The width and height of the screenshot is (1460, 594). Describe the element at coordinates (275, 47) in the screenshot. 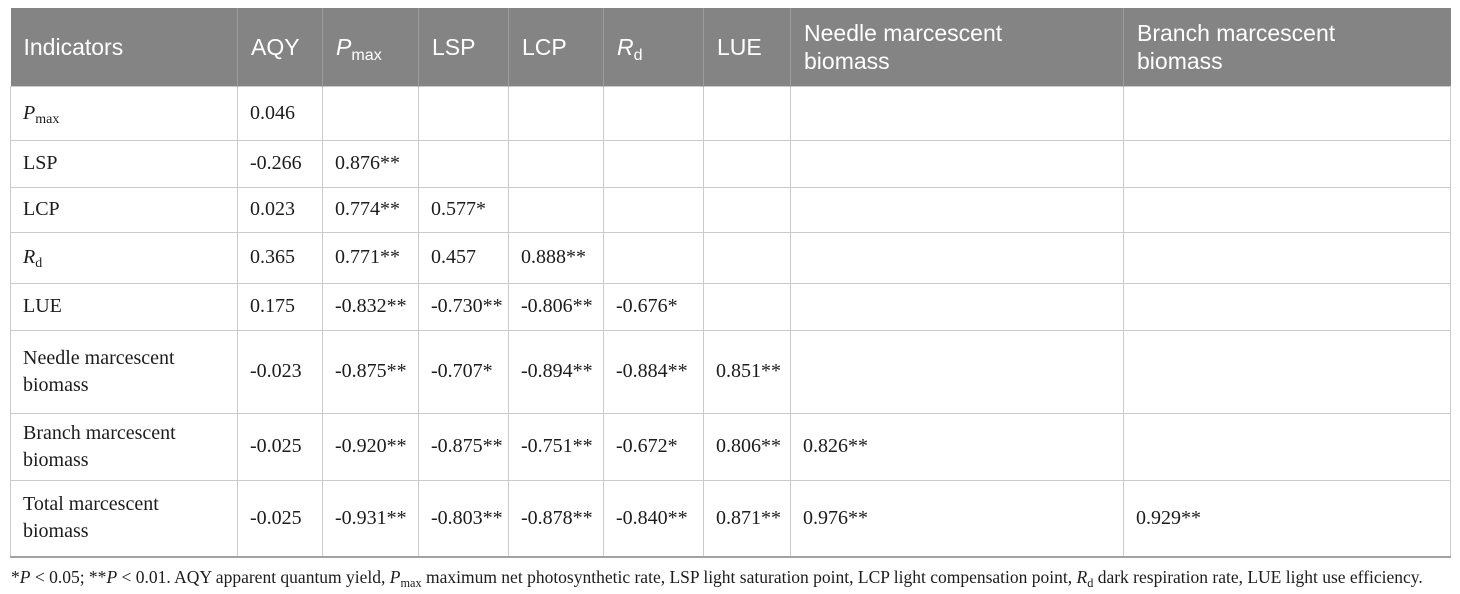

I see `text-segments: AQY` at that location.